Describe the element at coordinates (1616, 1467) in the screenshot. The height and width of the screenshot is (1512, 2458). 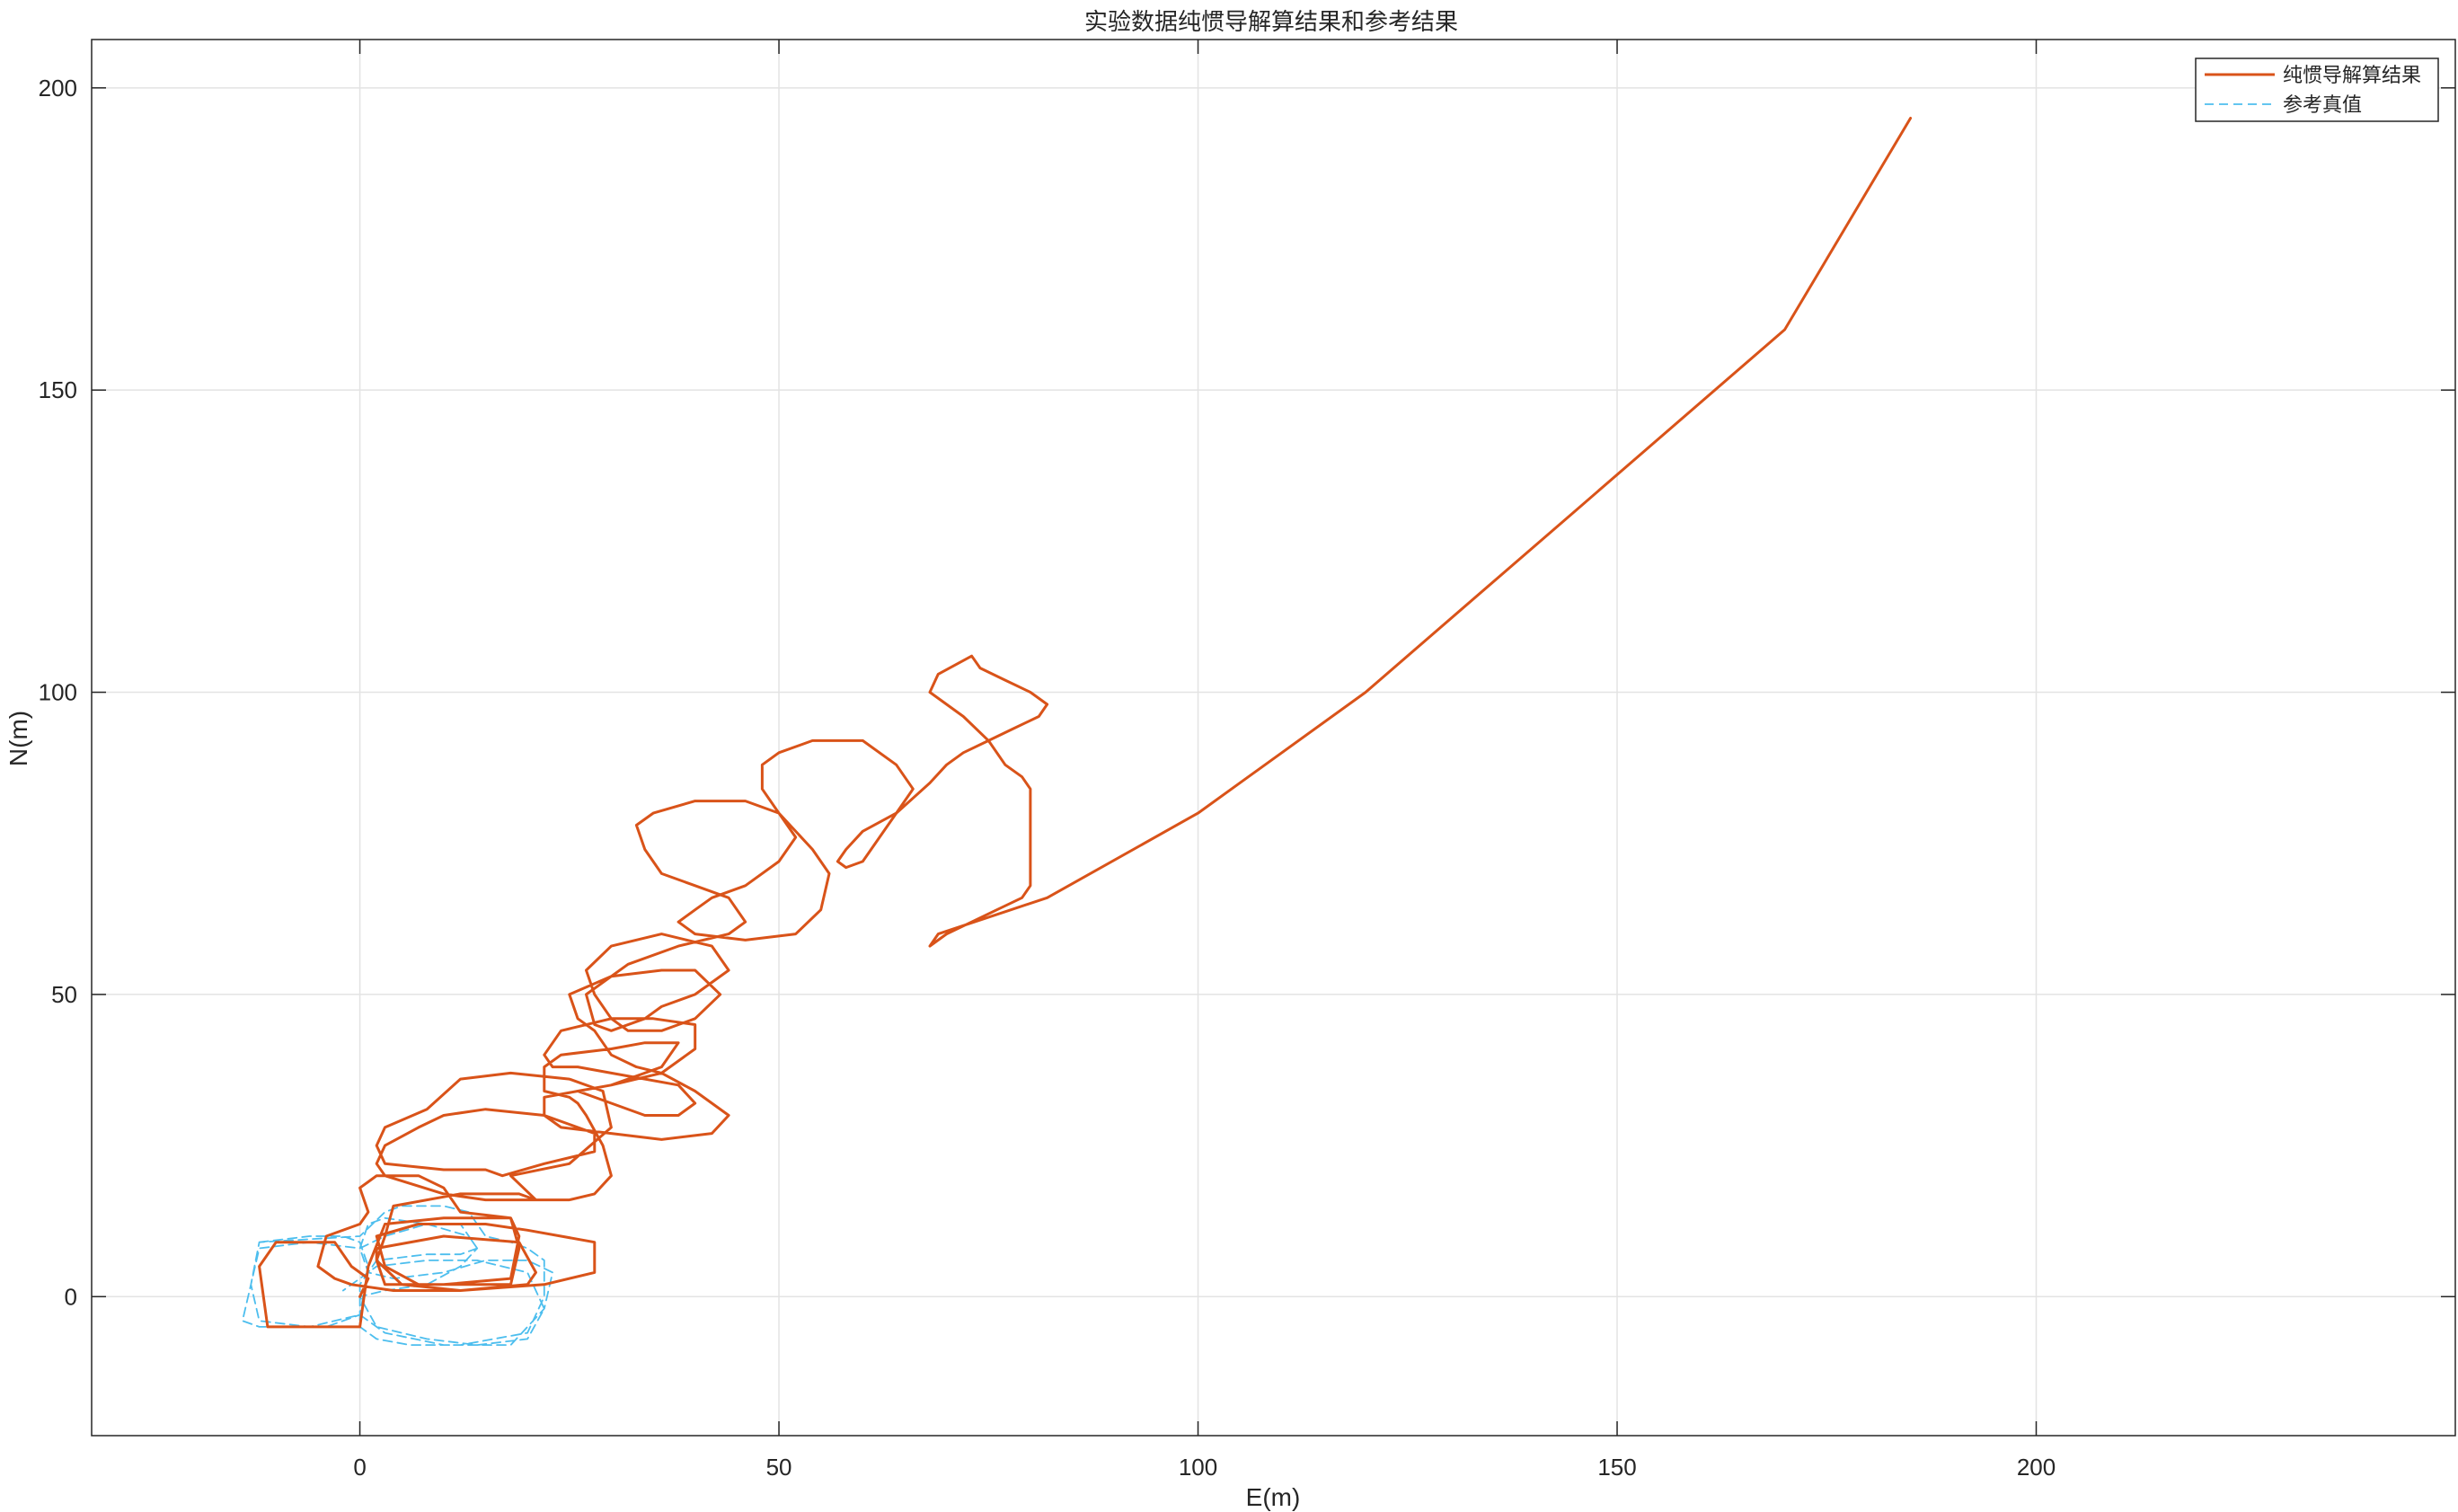
I see `x-tick-label: 150` at that location.